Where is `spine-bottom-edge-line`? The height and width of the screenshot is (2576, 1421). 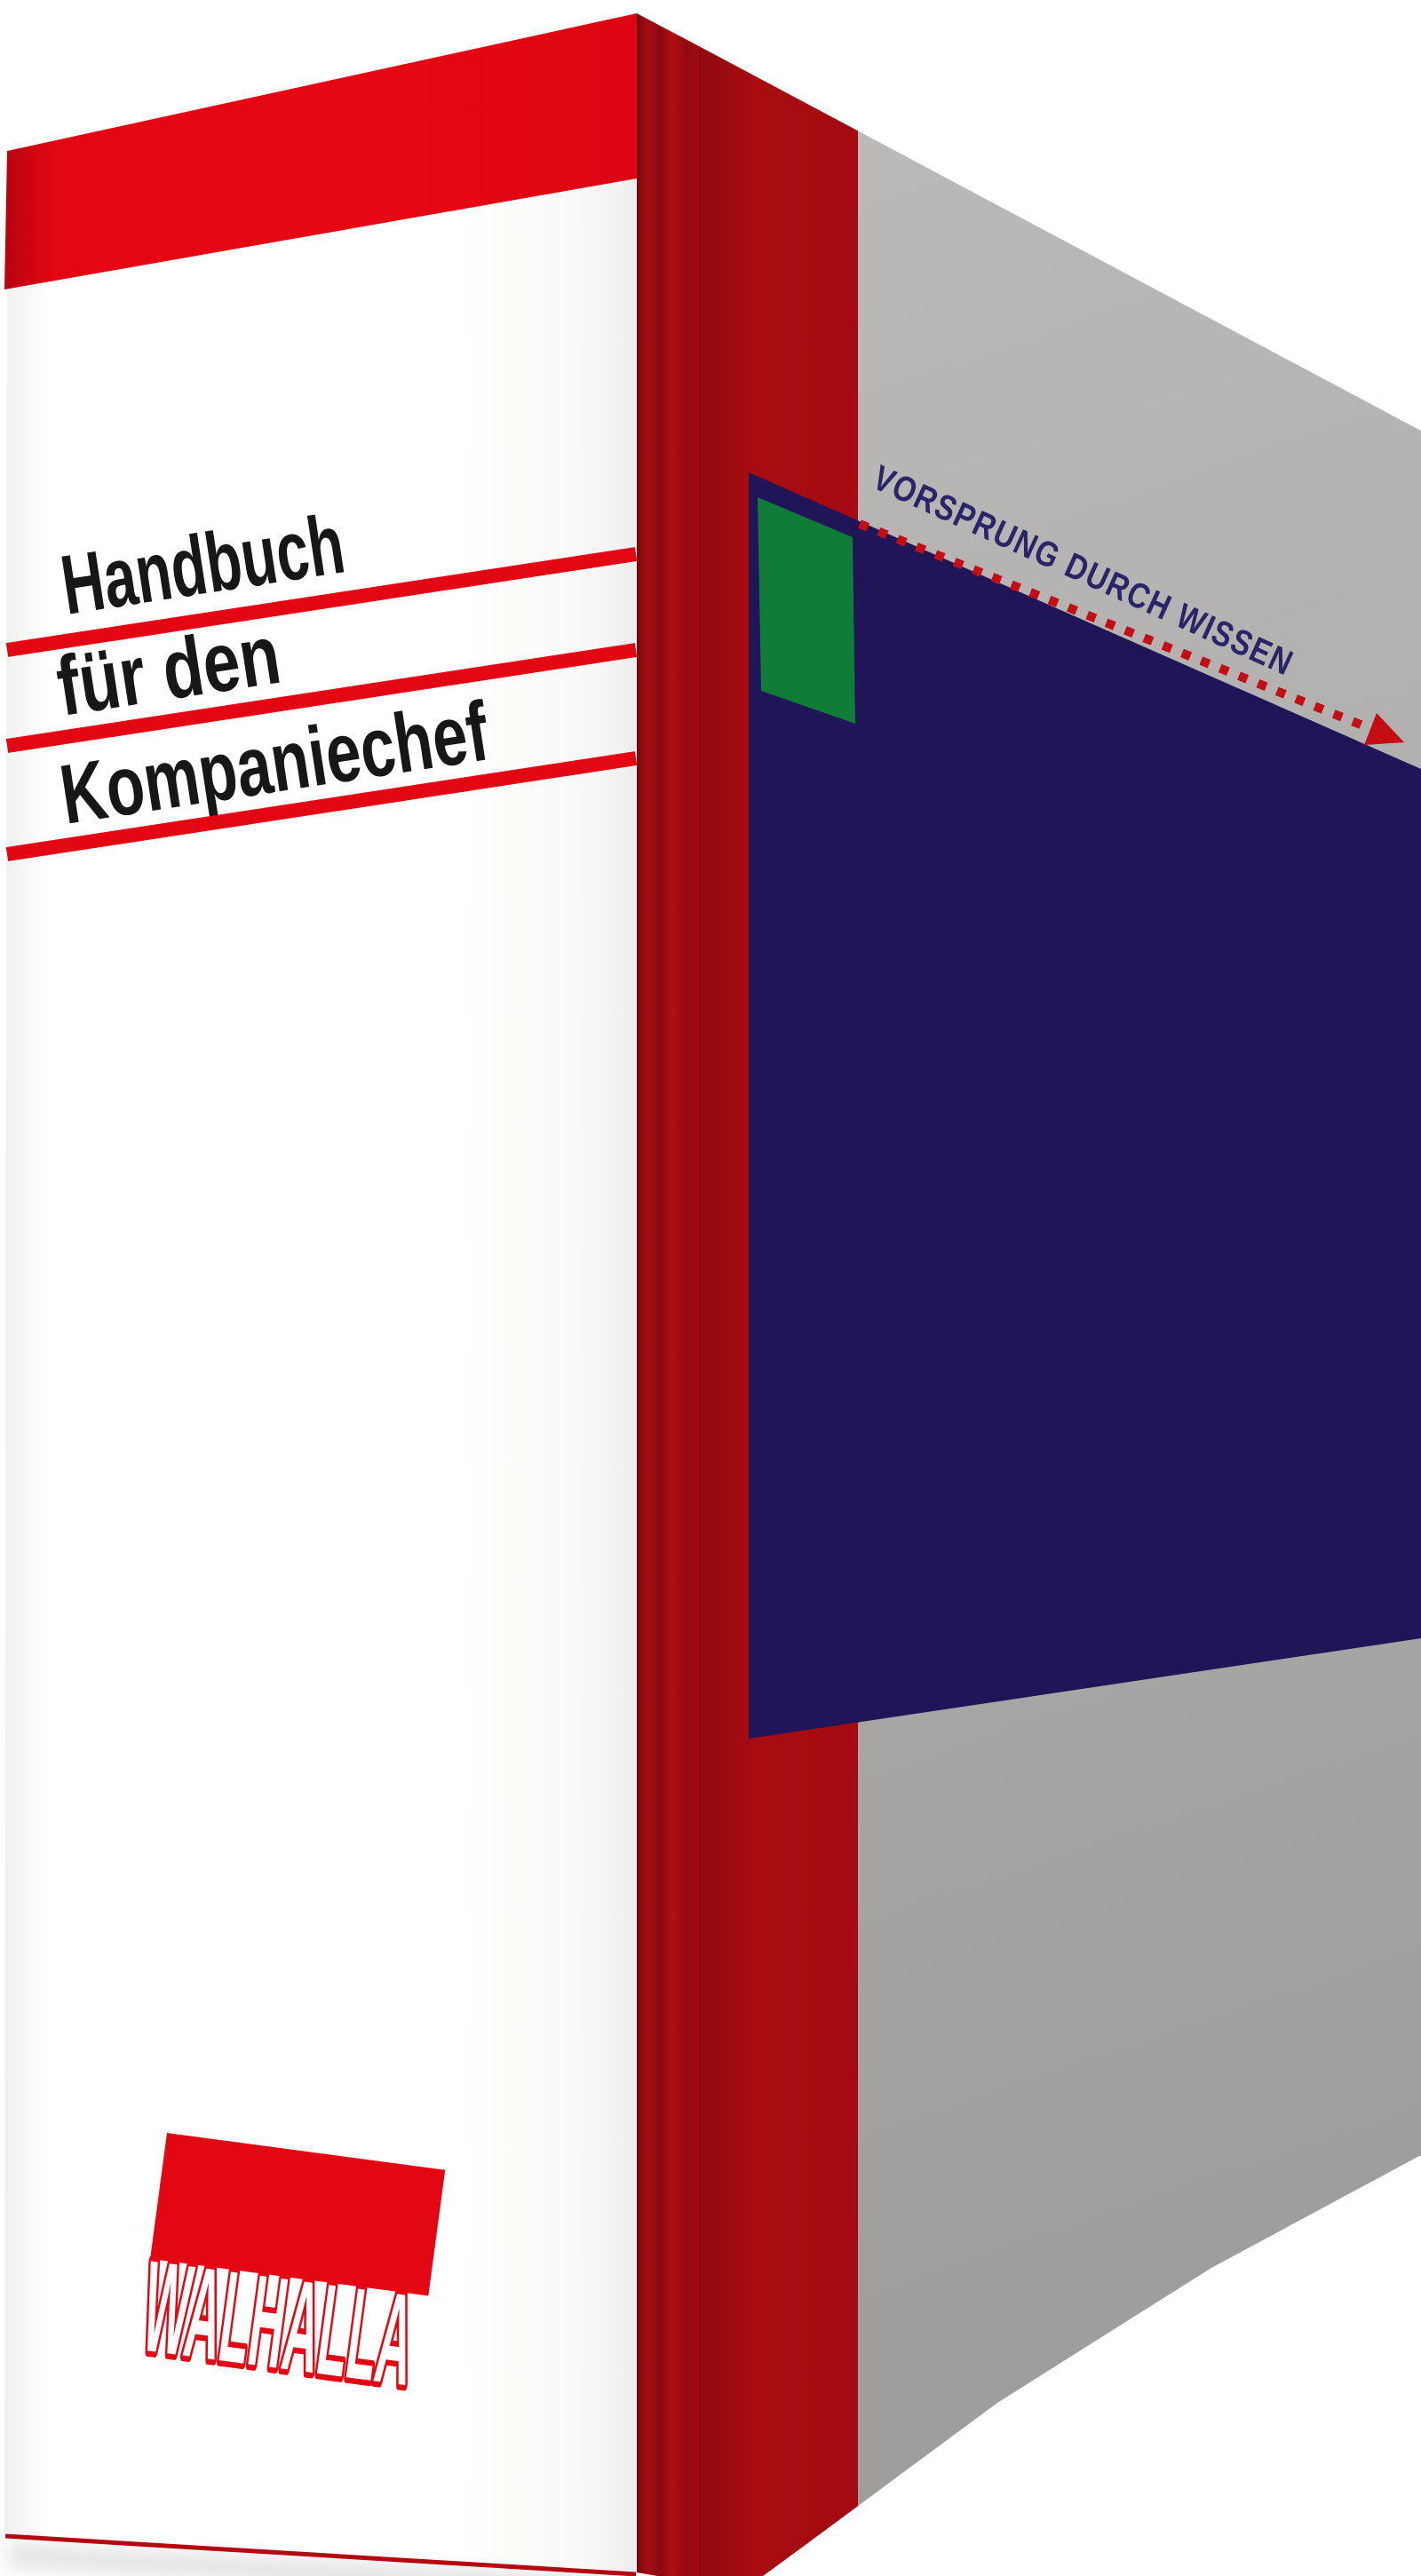
spine-bottom-edge-line is located at coordinates (320, 2555).